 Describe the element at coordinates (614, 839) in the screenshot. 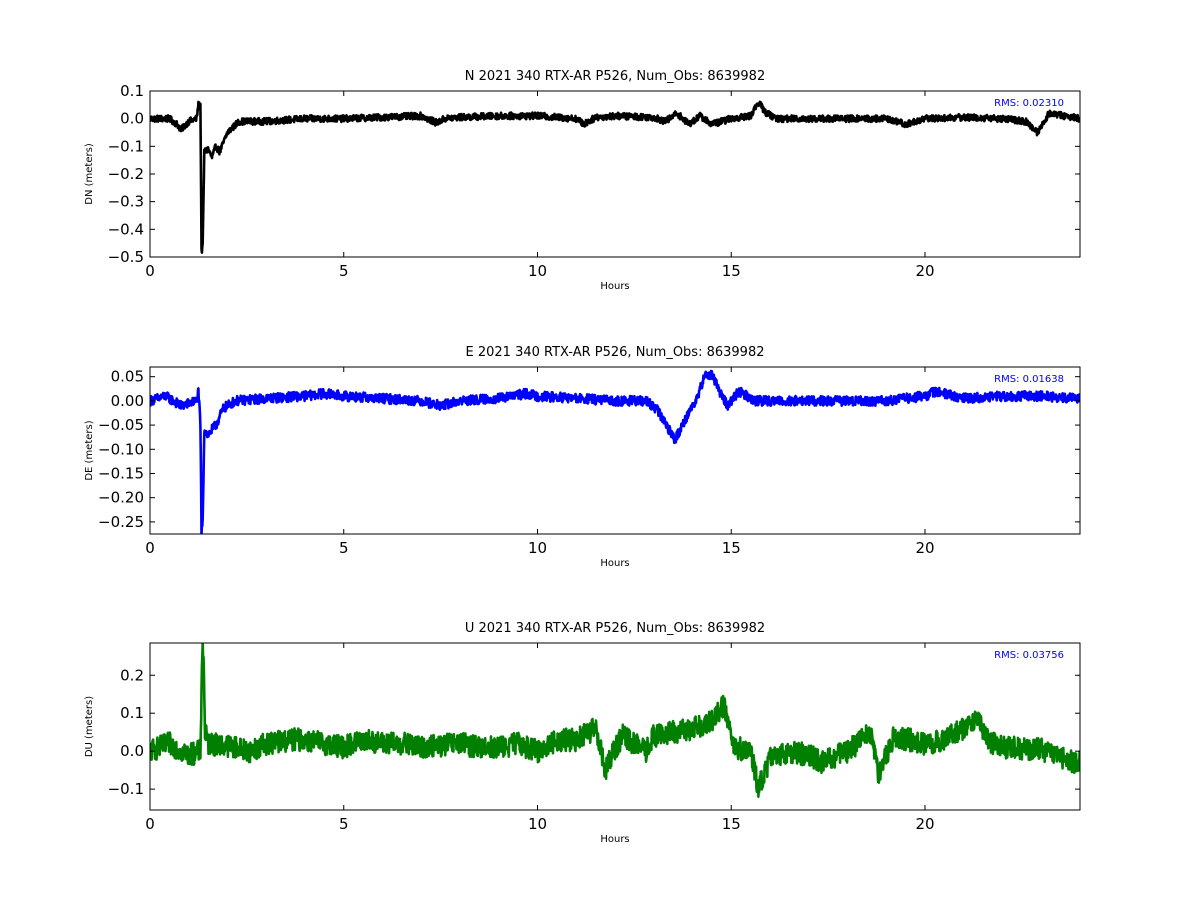

I see `x-axis-label-up: Hours` at that location.